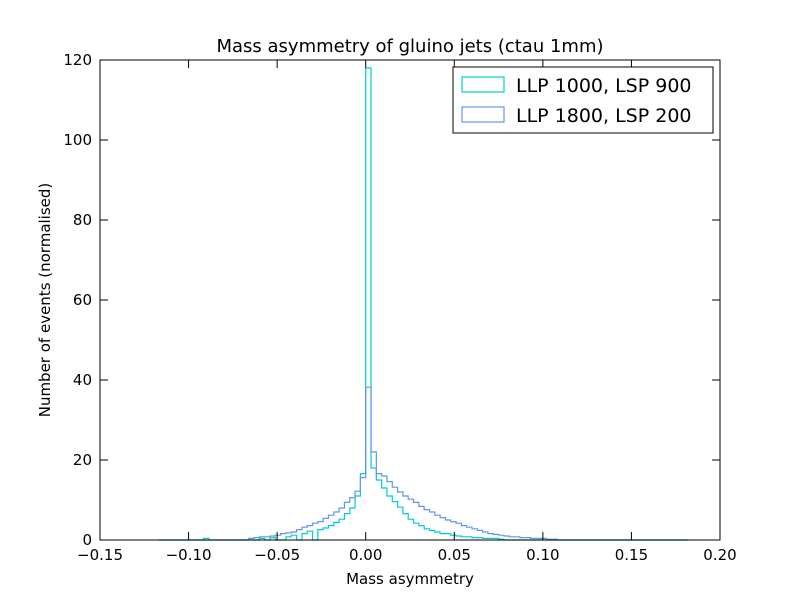  Describe the element at coordinates (719, 555) in the screenshot. I see `x-tick-label: 0.20` at that location.